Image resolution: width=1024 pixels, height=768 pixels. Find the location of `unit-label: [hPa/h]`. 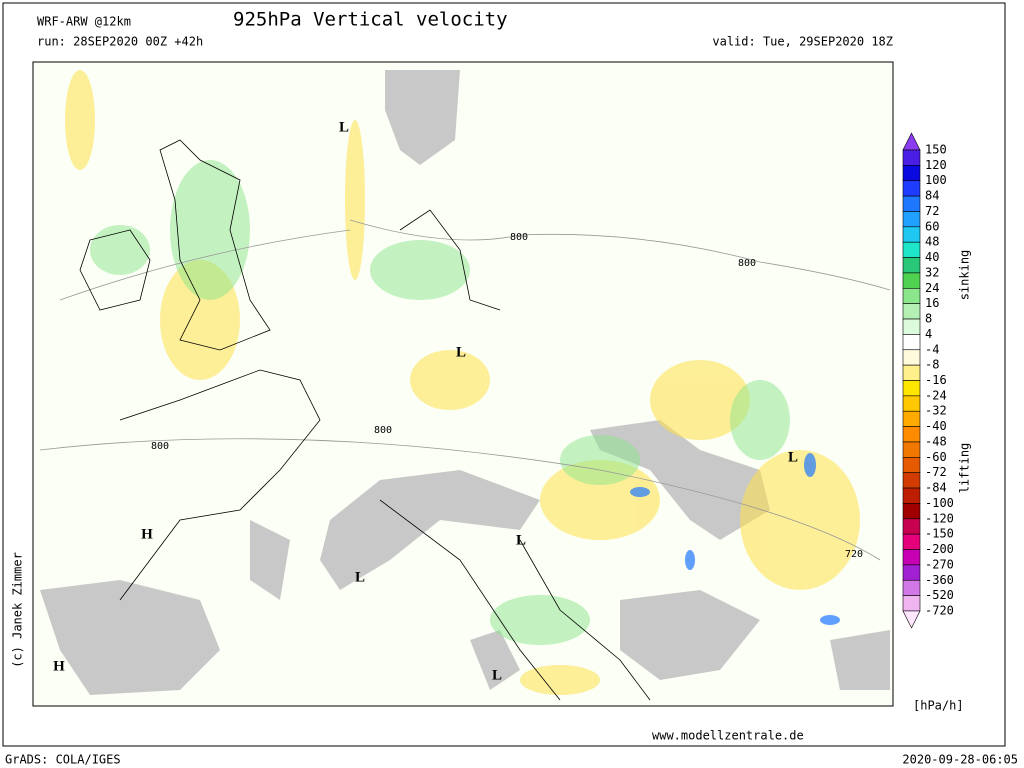

unit-label: [hPa/h] is located at coordinates (938, 706).